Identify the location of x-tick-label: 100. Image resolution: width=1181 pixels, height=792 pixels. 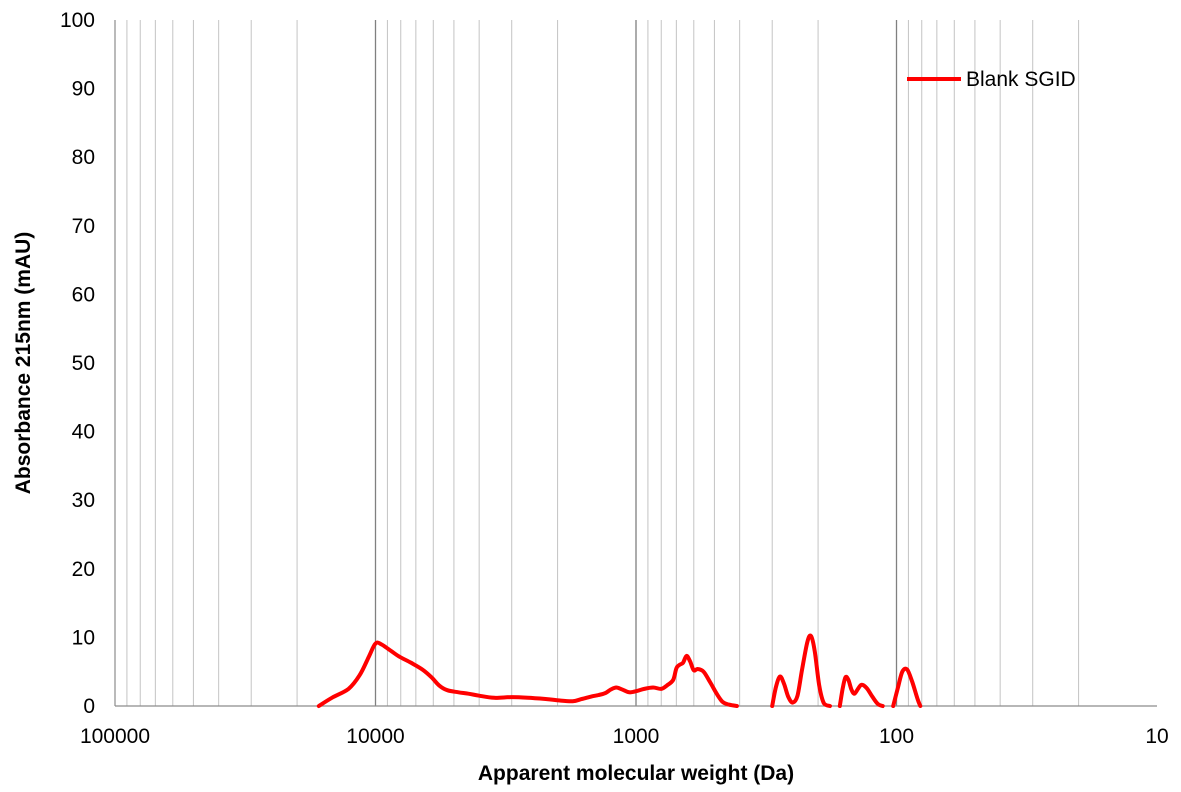
(896, 736).